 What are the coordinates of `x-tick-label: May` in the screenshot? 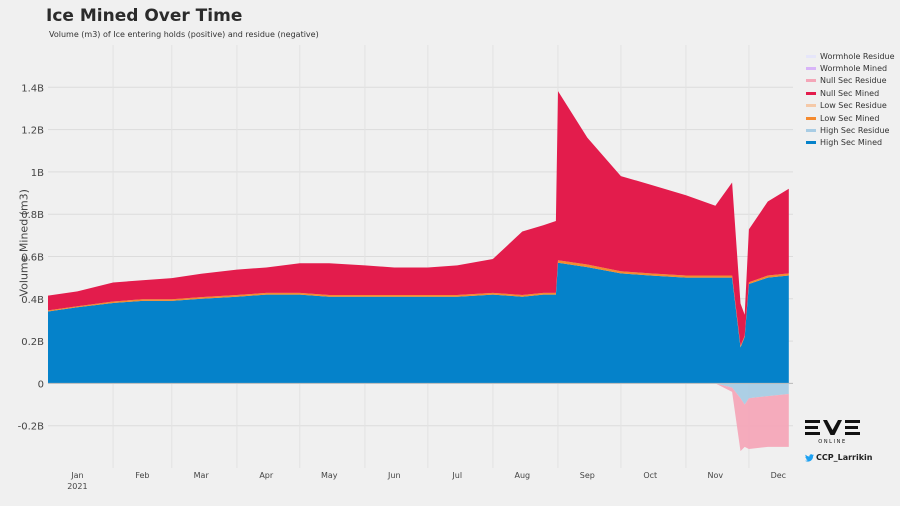 It's located at (329, 475).